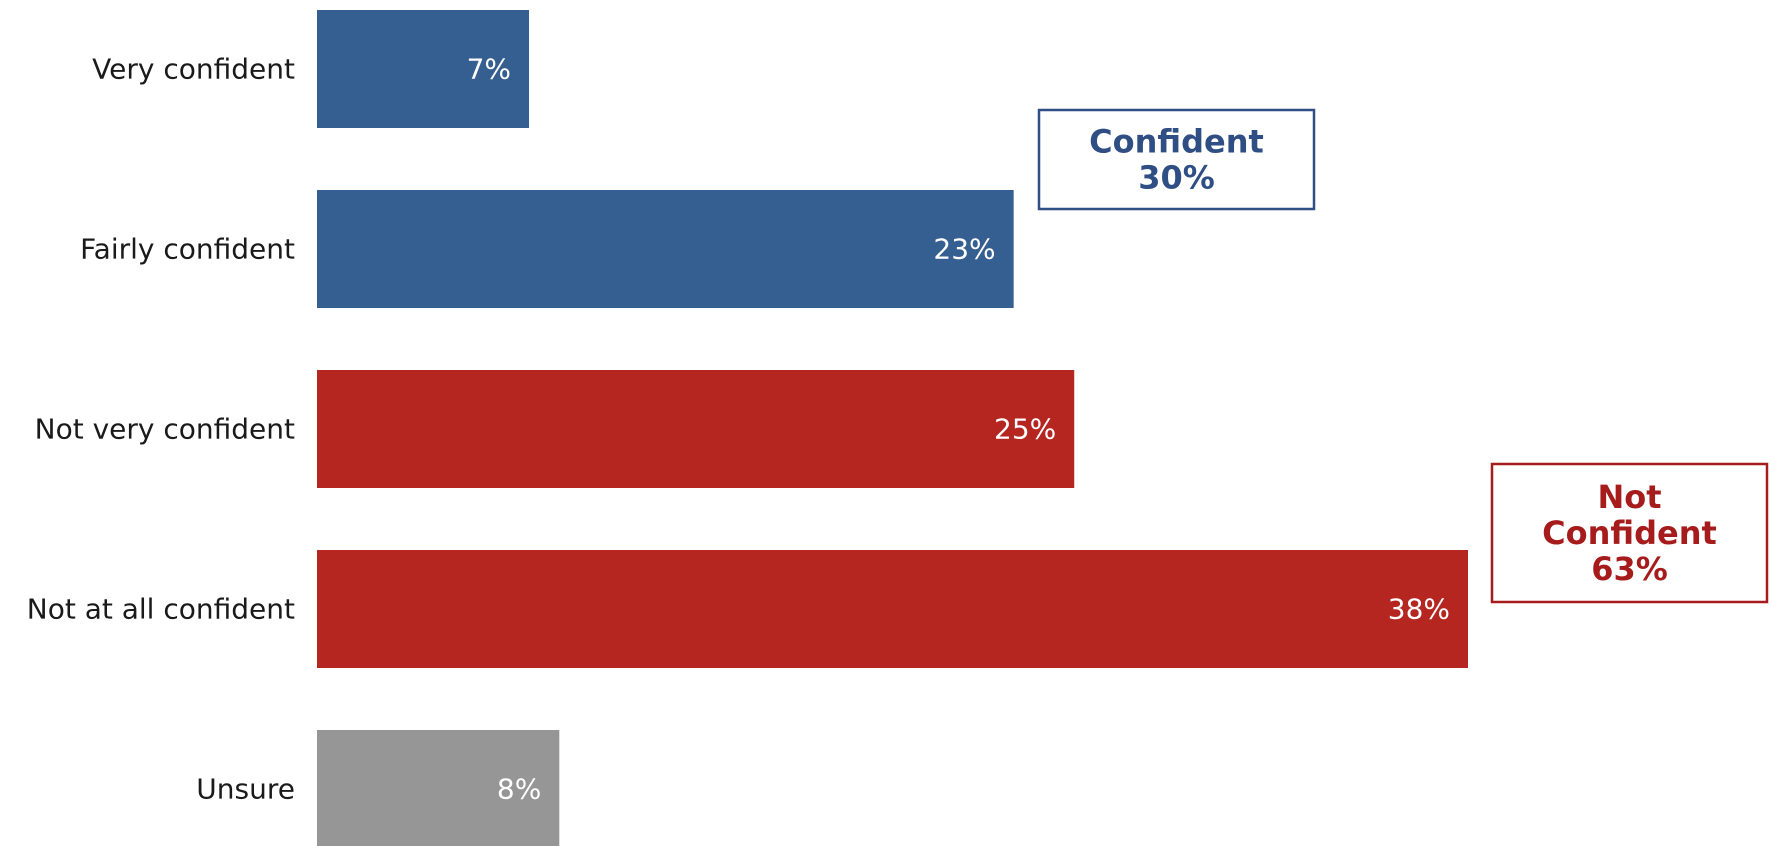  I want to click on bar-value-label: 23%, so click(964, 249).